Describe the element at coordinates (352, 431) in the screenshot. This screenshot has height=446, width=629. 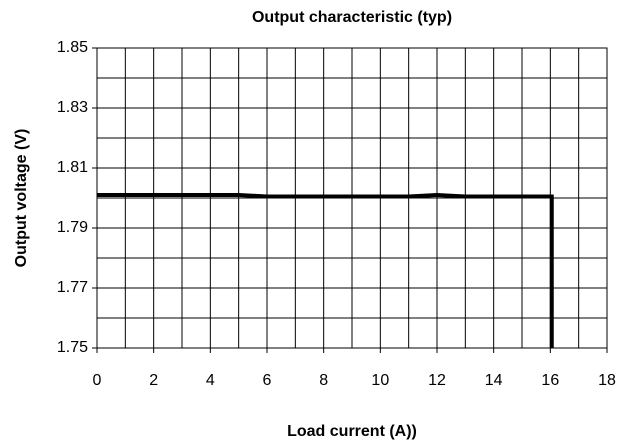
I see `x-axis-label: Load current (A))` at that location.